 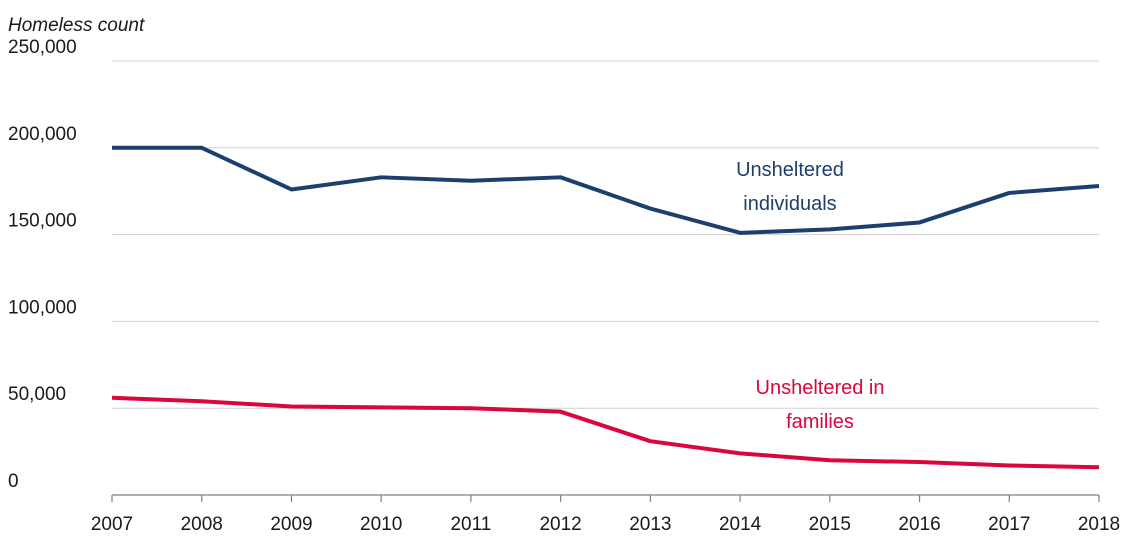 I want to click on x-tick-label: 2015, so click(x=830, y=524).